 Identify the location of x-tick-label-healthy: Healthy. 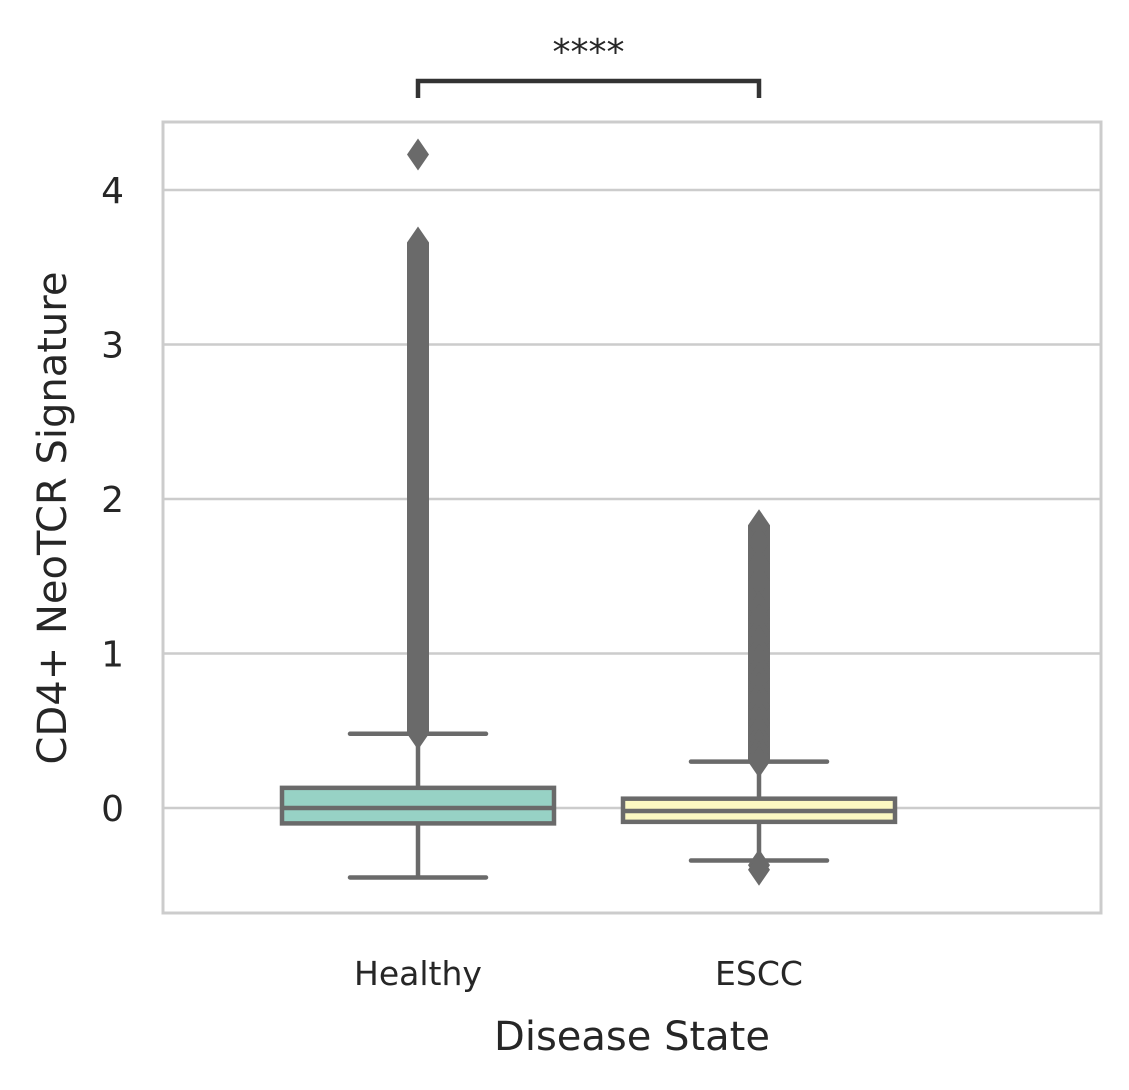
(418, 973).